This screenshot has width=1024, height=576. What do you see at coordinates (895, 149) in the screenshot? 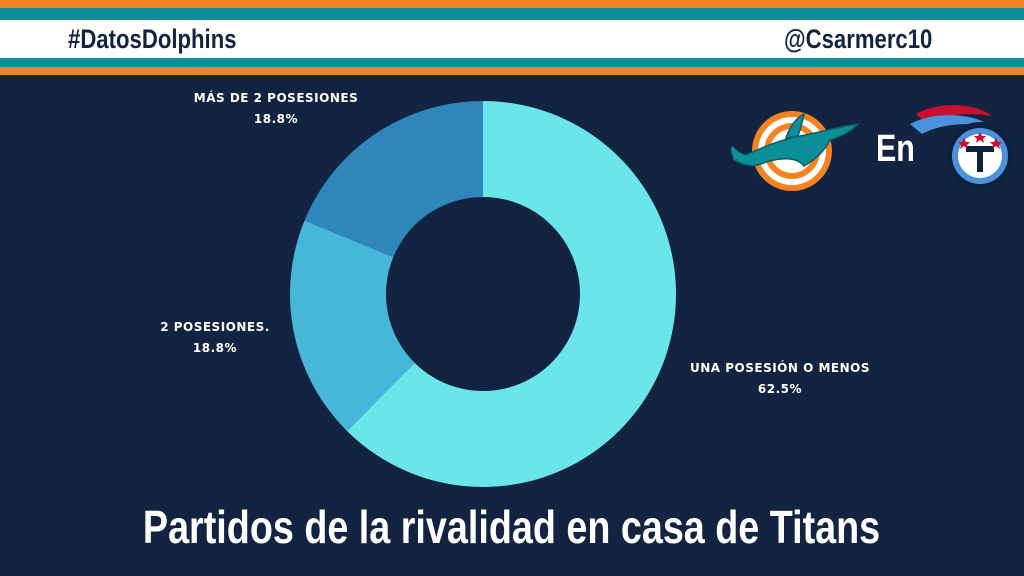
I see `matchup-connector-text: En` at bounding box center [895, 149].